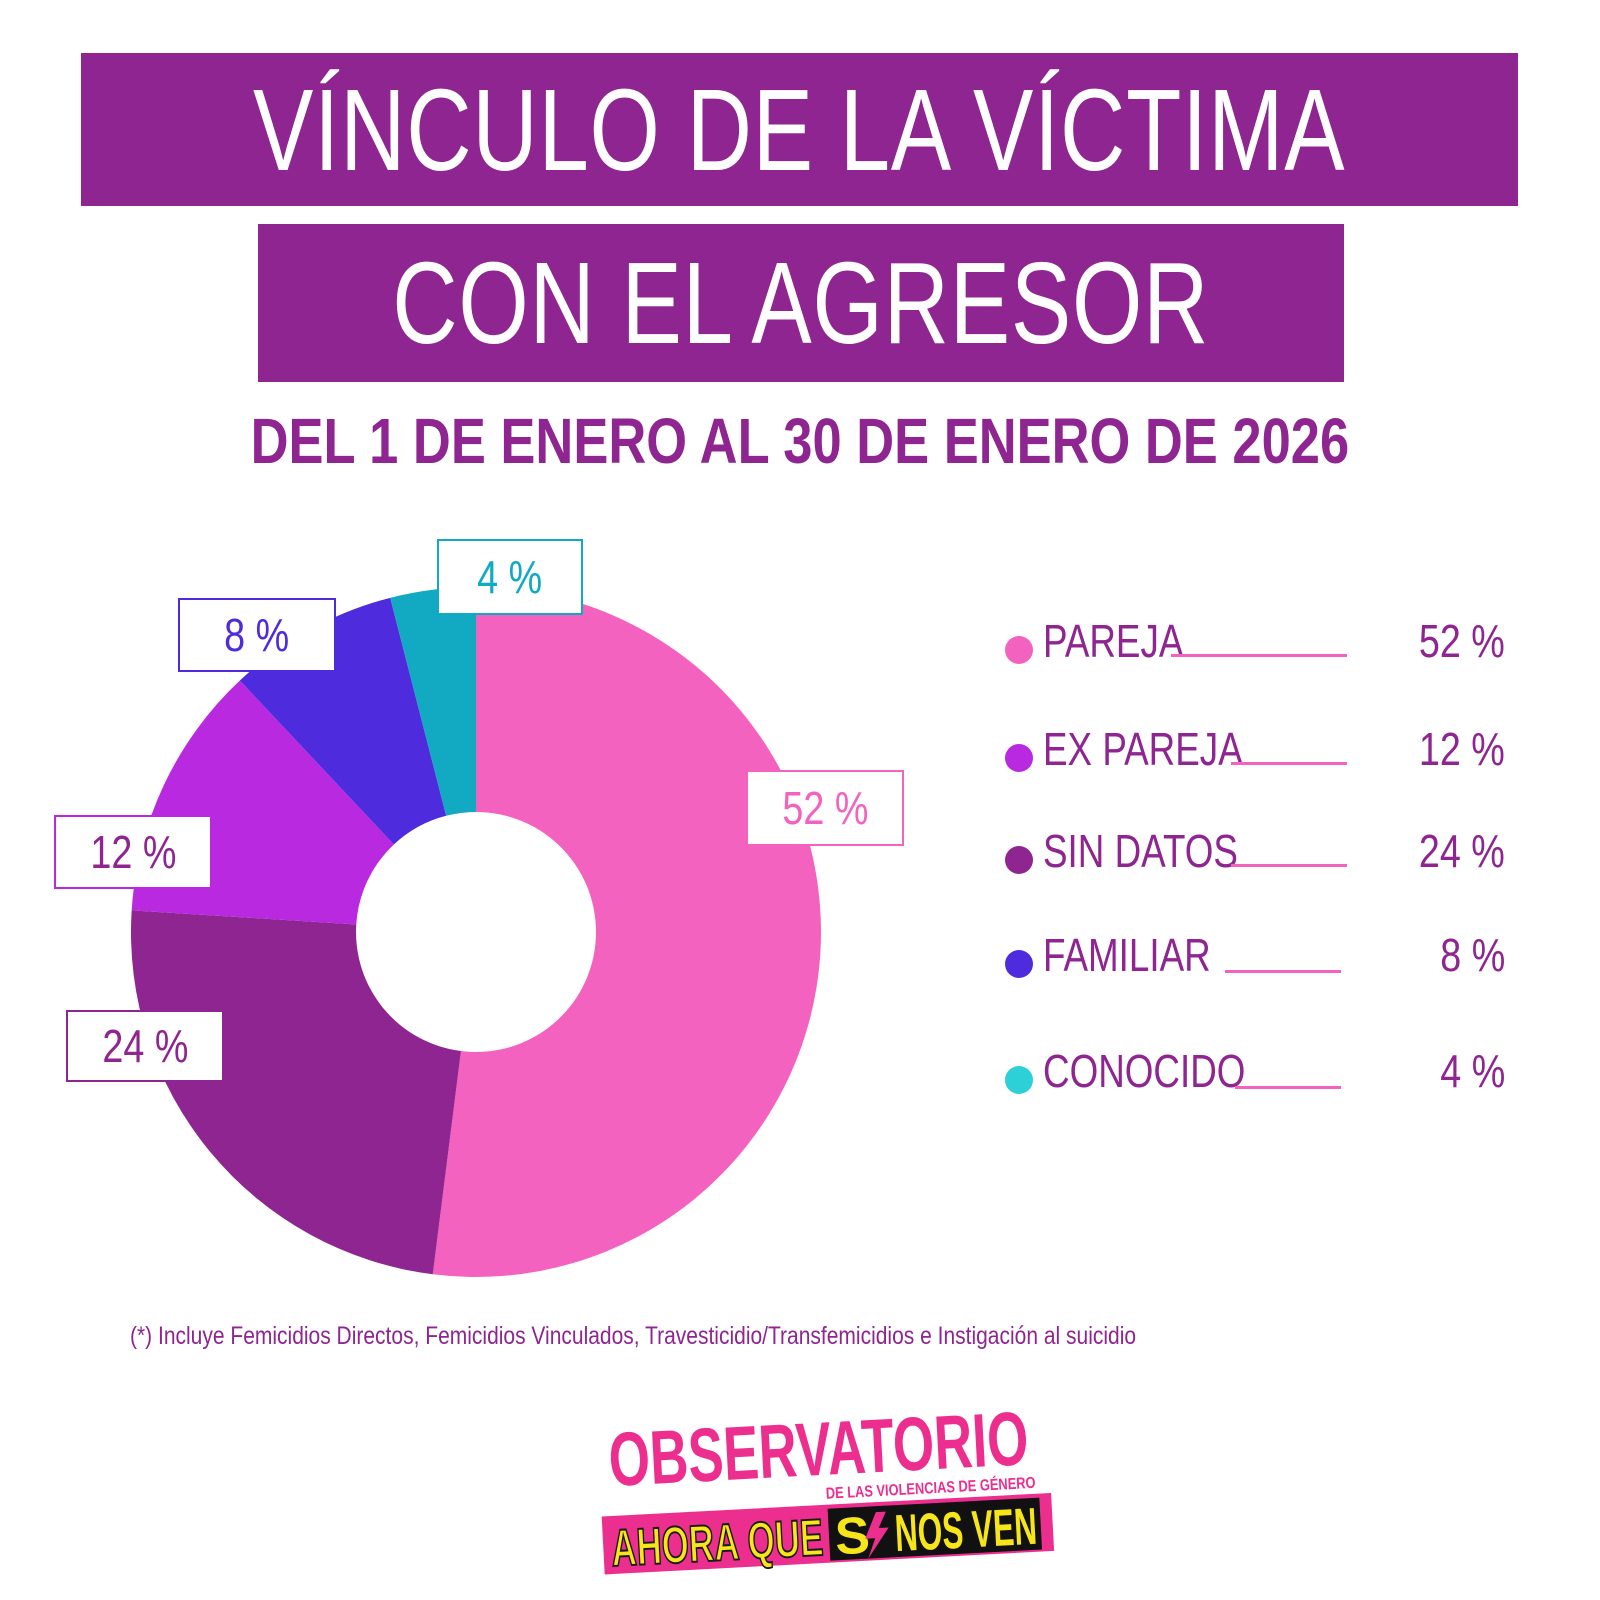 Image resolution: width=1600 pixels, height=1600 pixels. I want to click on legend-line-conocido, so click(1288, 1087).